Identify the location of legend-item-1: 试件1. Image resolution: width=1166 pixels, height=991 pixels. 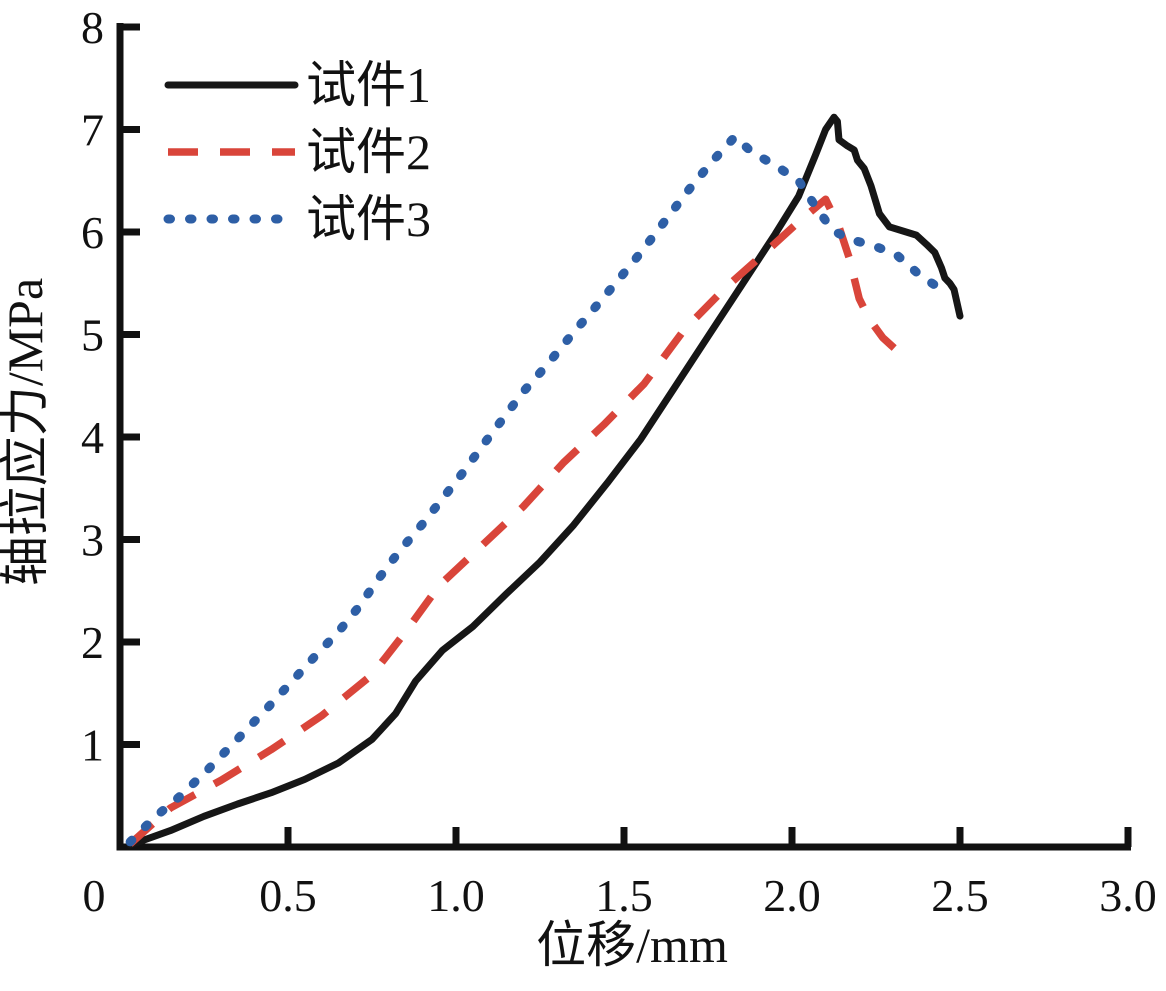
(297, 85).